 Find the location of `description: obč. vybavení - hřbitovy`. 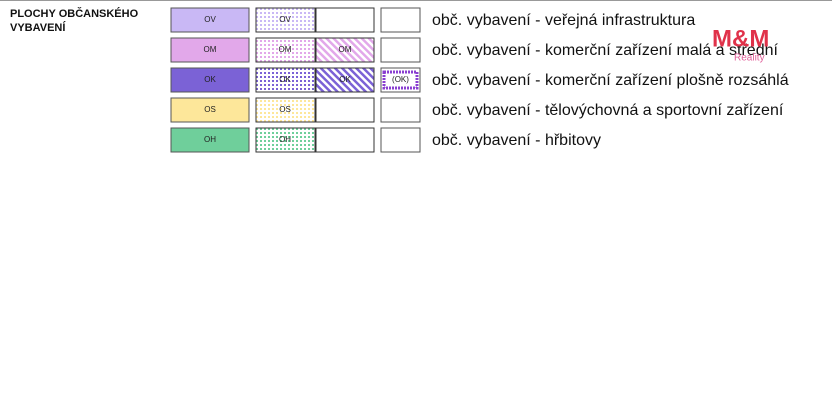

description: obč. vybavení - hřbitovy is located at coordinates (516, 140).